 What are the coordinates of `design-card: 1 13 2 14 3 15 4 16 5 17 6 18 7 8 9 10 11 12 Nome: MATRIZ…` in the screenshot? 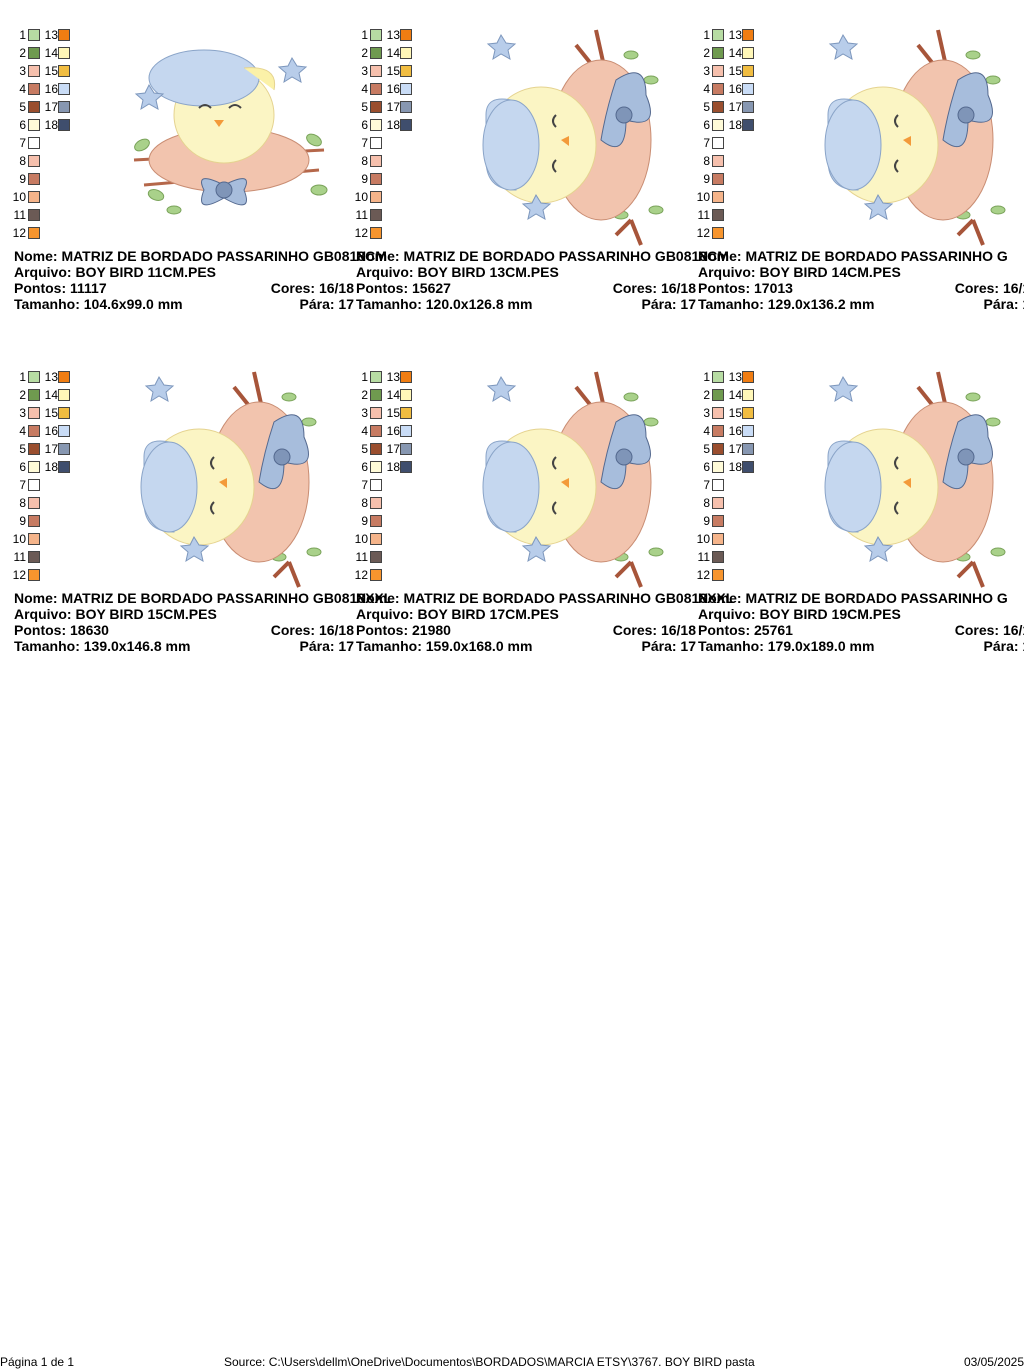 It's located at (860, 185).